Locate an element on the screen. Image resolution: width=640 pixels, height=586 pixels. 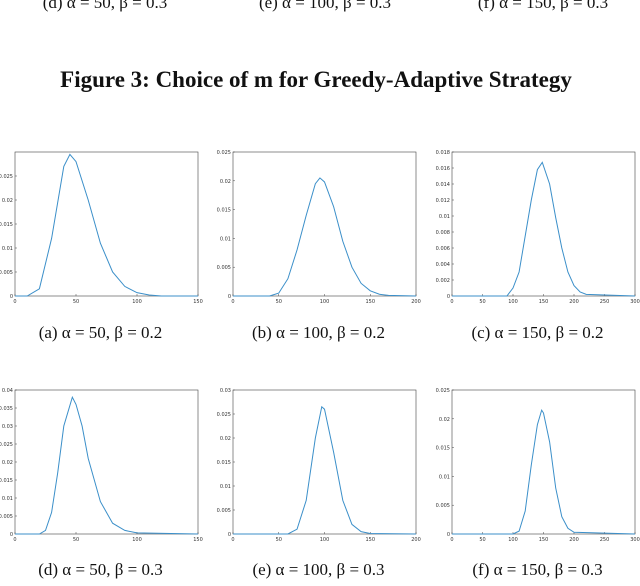
y-tick-label: 0.04 is located at coordinates (7, 391).